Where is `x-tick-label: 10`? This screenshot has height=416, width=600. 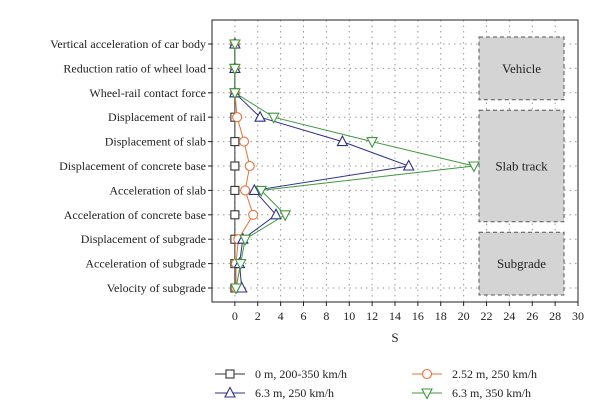 x-tick-label: 10 is located at coordinates (349, 316).